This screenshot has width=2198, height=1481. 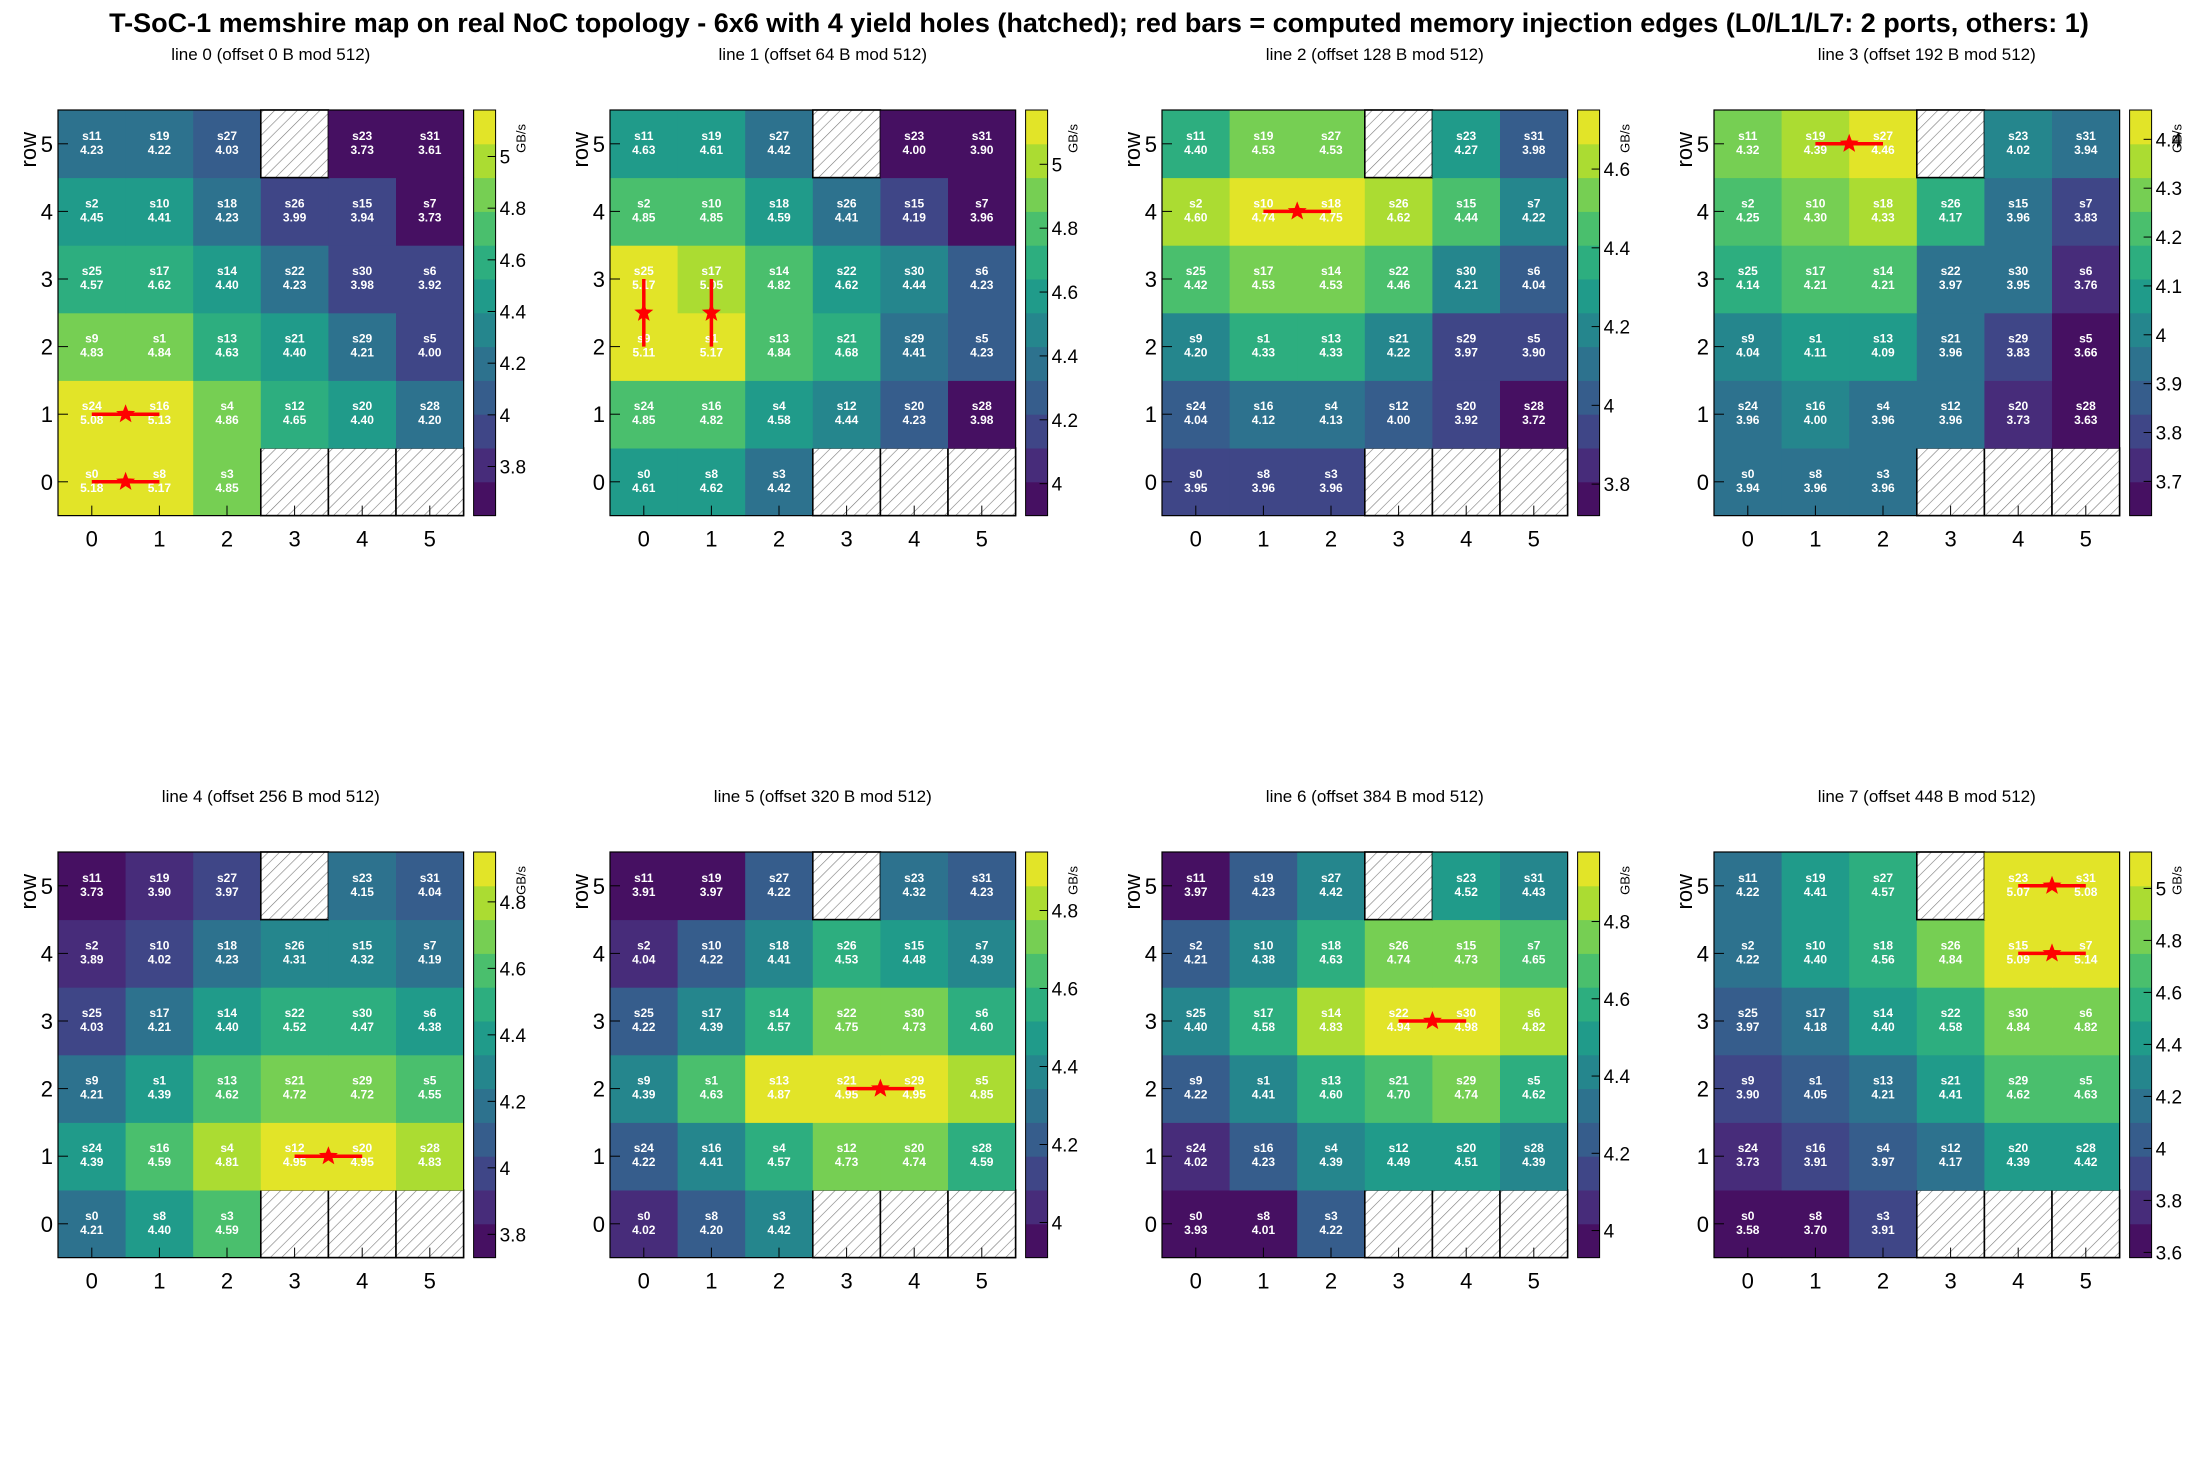 What do you see at coordinates (1816, 1081) in the screenshot?
I see `cell-id-label: s1` at bounding box center [1816, 1081].